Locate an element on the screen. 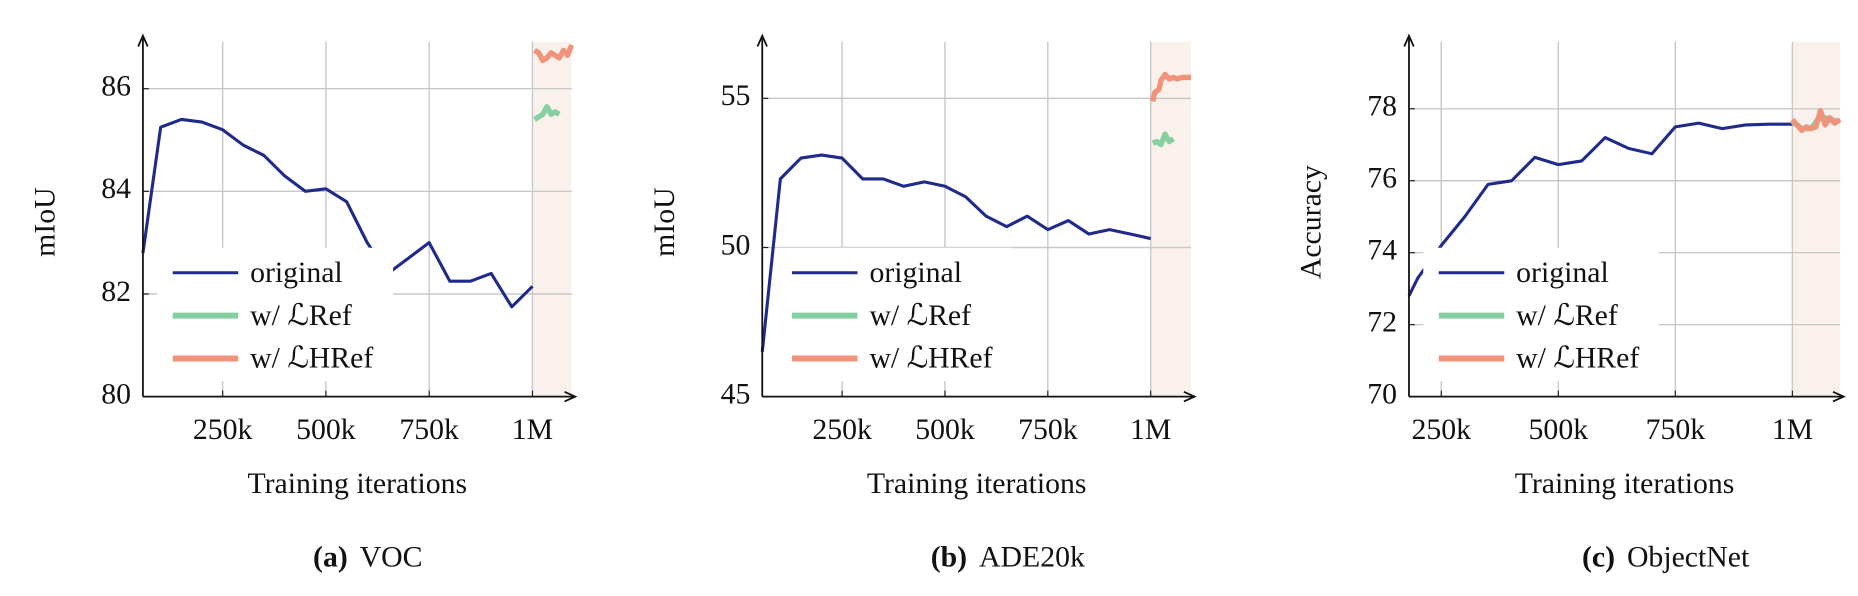 This screenshot has height=596, width=1858. y-axis-title: Accuracy is located at coordinates (1311, 222).